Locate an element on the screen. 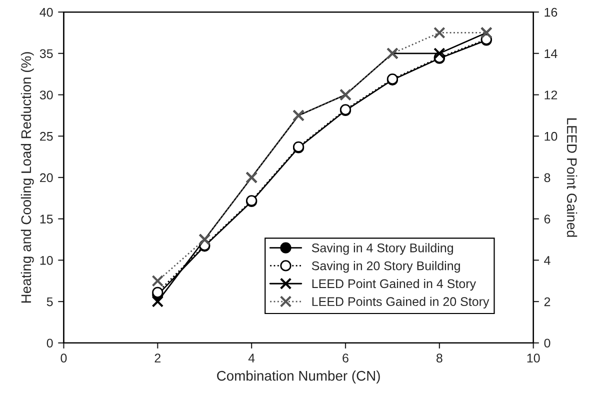 The height and width of the screenshot is (402, 590). legend-label: Saving in 20 Story Building is located at coordinates (386, 267).